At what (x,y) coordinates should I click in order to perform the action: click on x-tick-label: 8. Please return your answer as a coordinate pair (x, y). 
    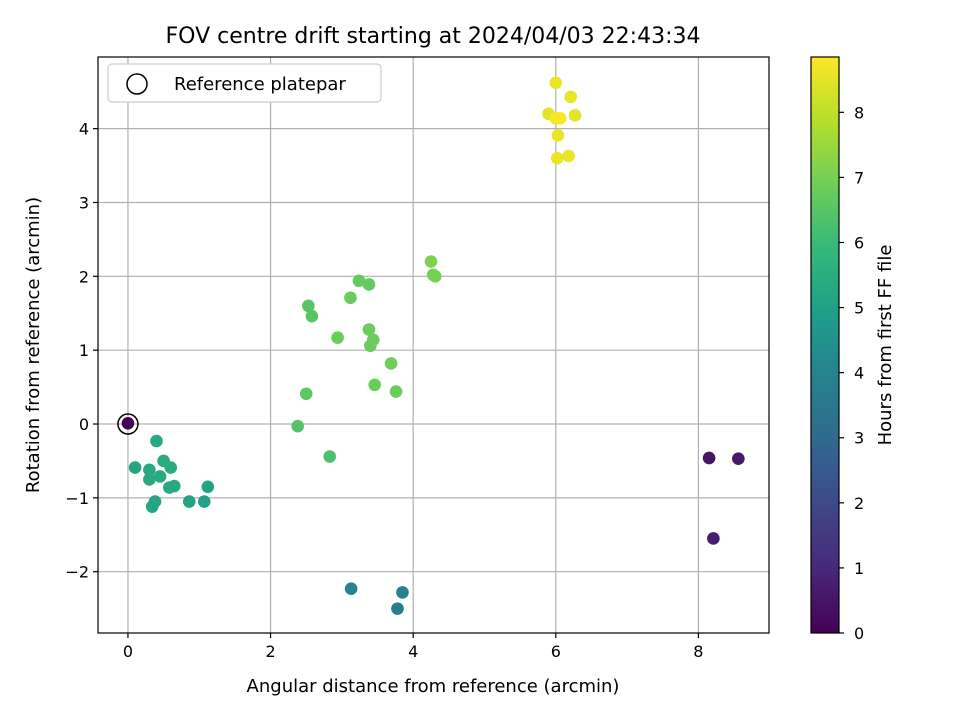
    Looking at the image, I should click on (698, 651).